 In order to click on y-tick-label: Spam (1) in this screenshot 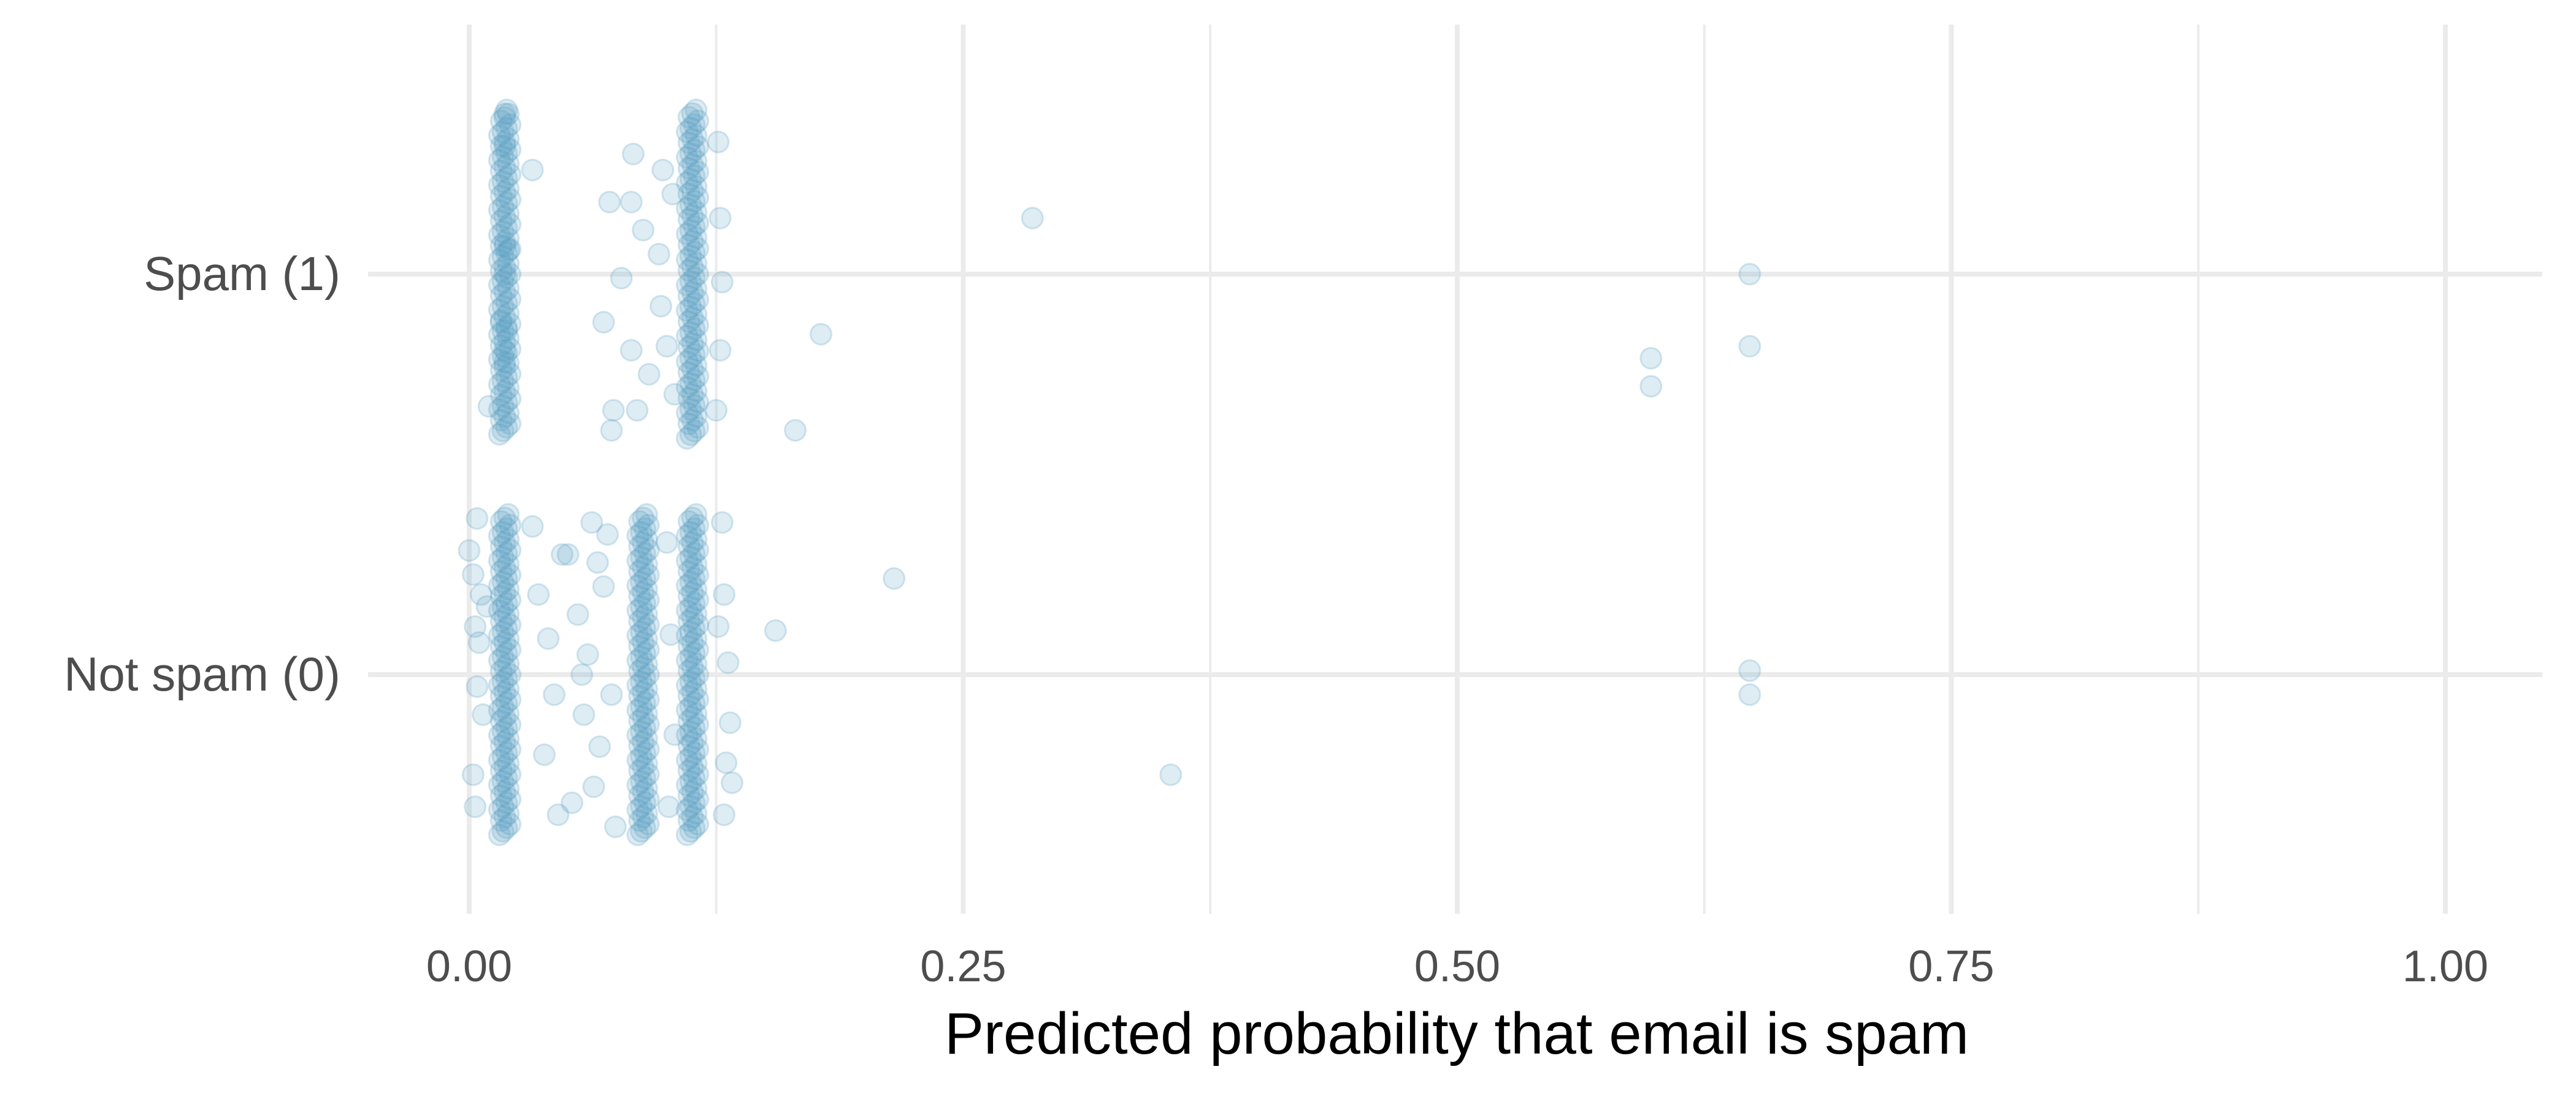, I will do `click(242, 274)`.